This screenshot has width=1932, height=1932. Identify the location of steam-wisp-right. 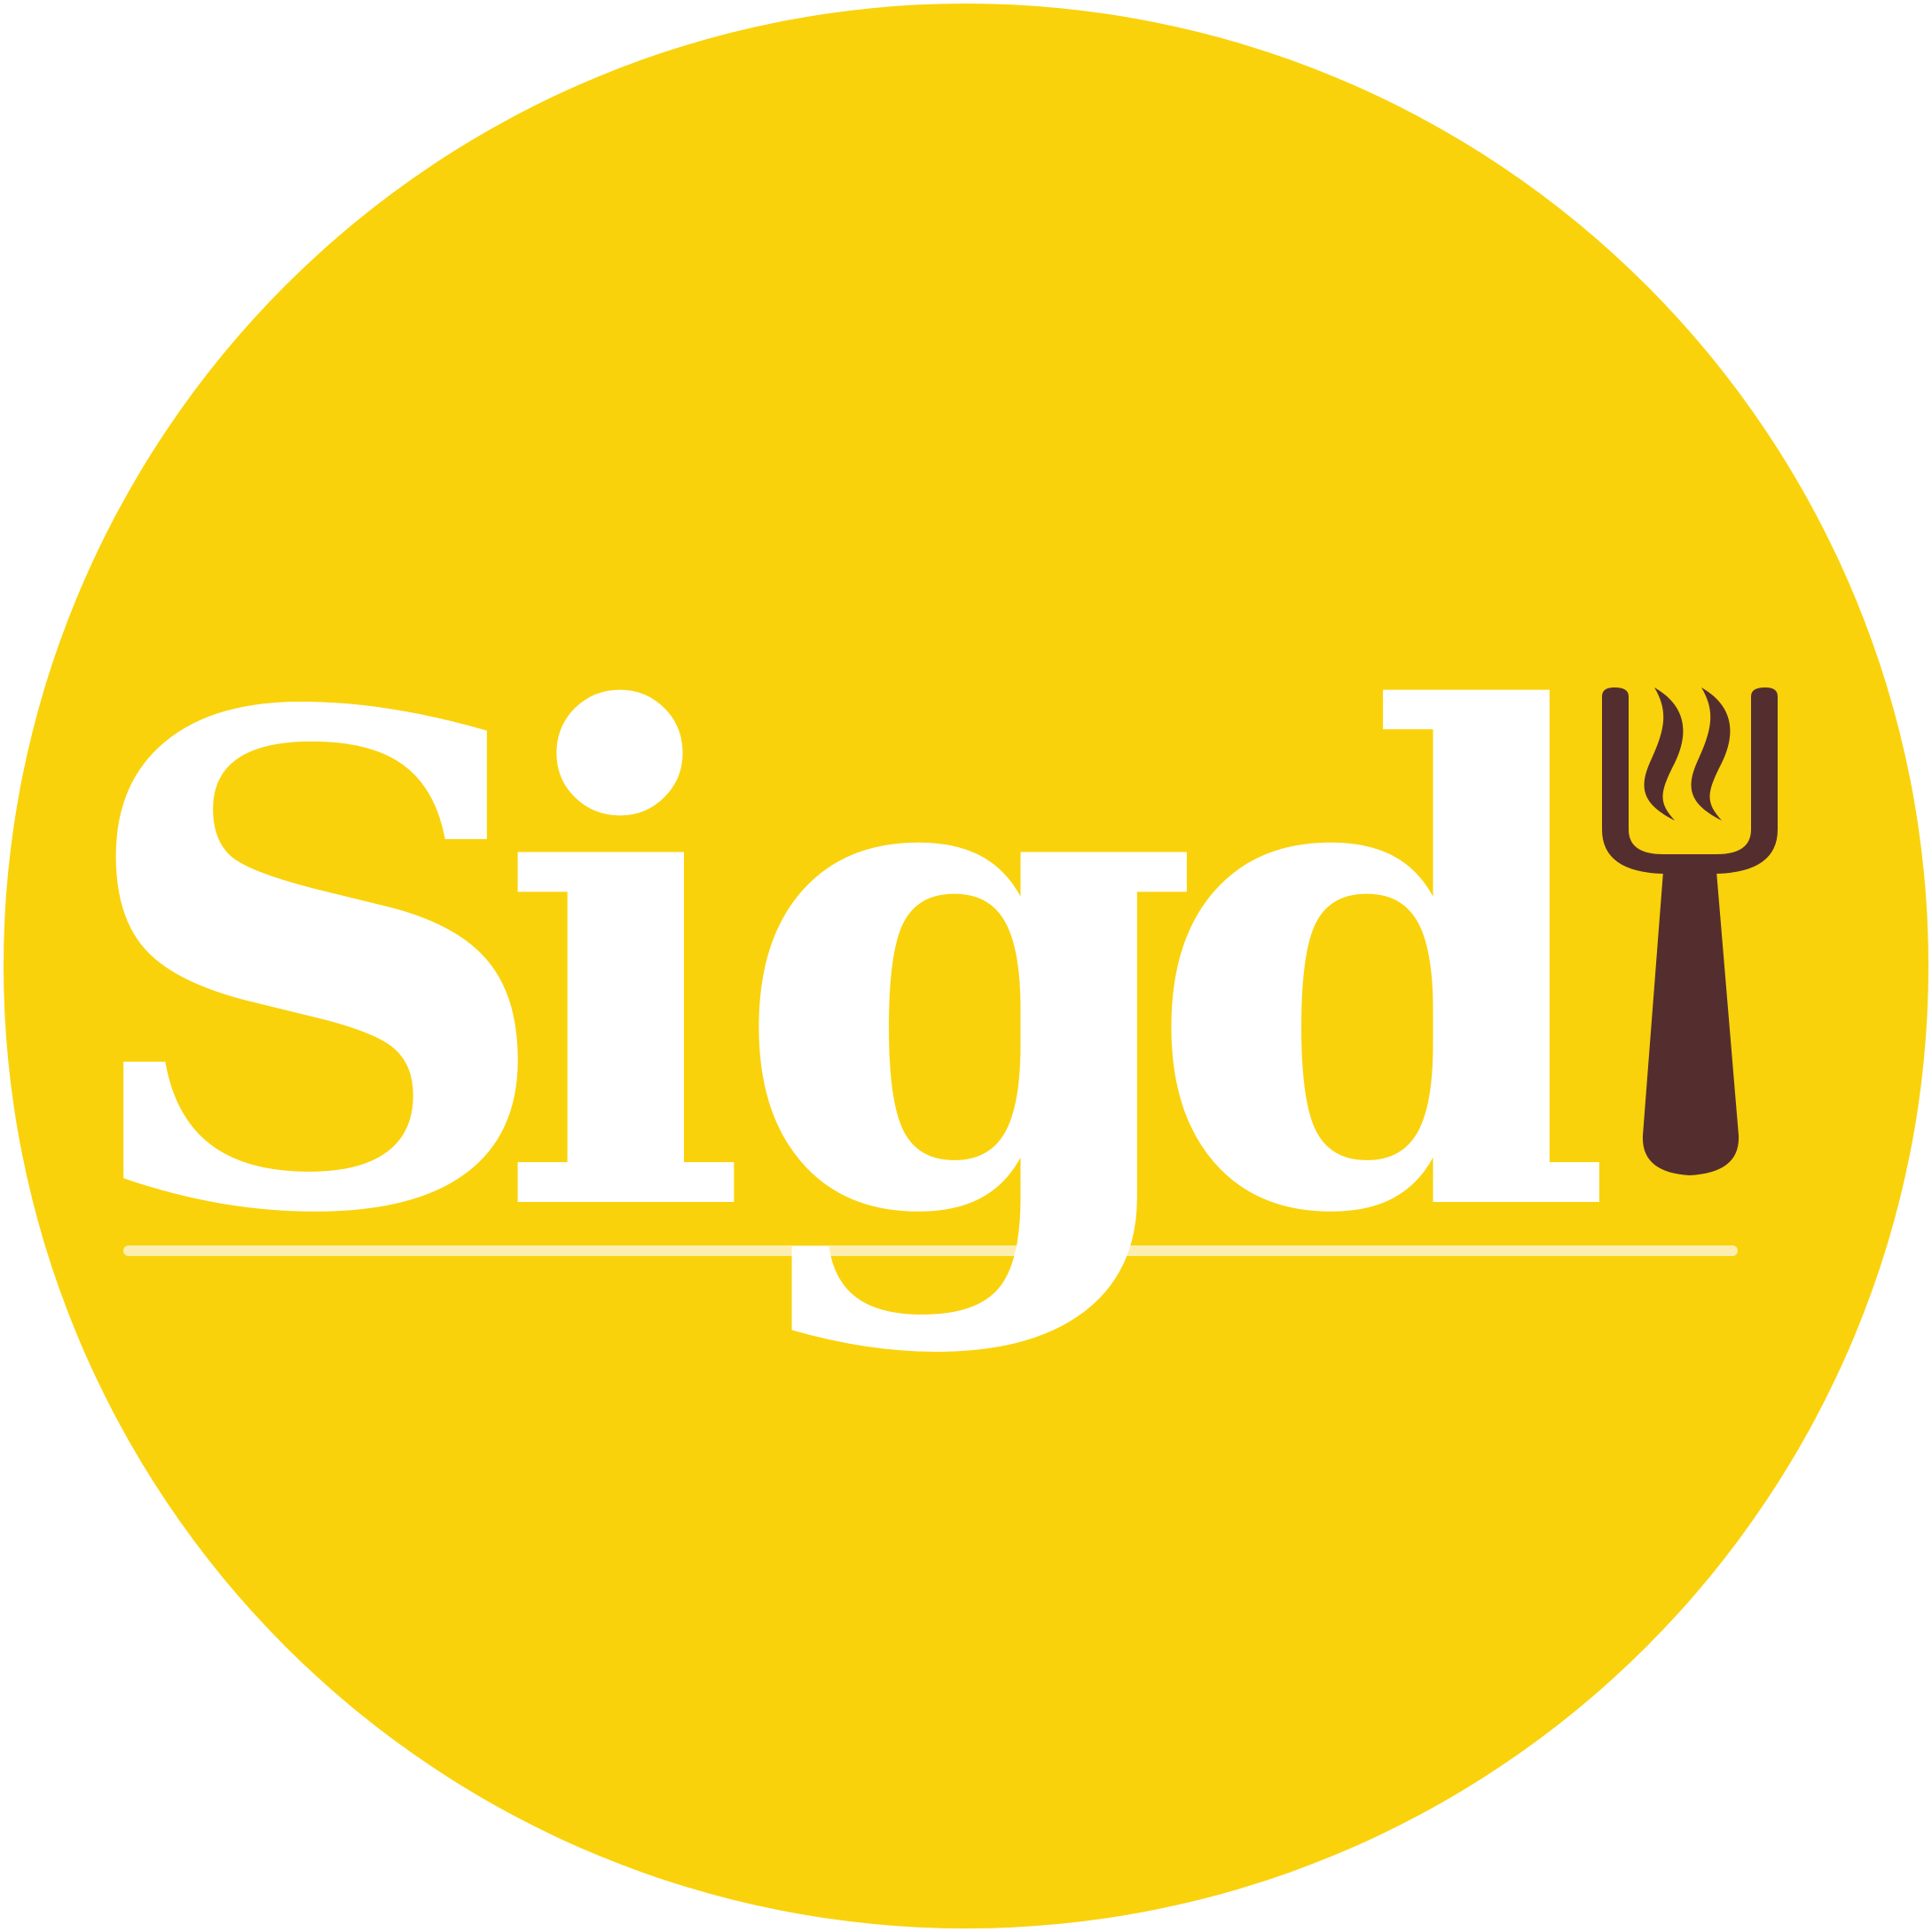
(1711, 754).